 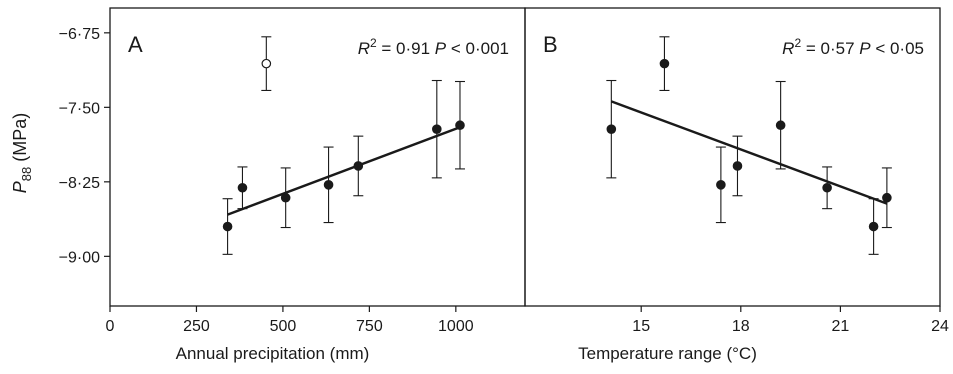 What do you see at coordinates (830, 48) in the screenshot?
I see `r-squared-value: = 0·57` at bounding box center [830, 48].